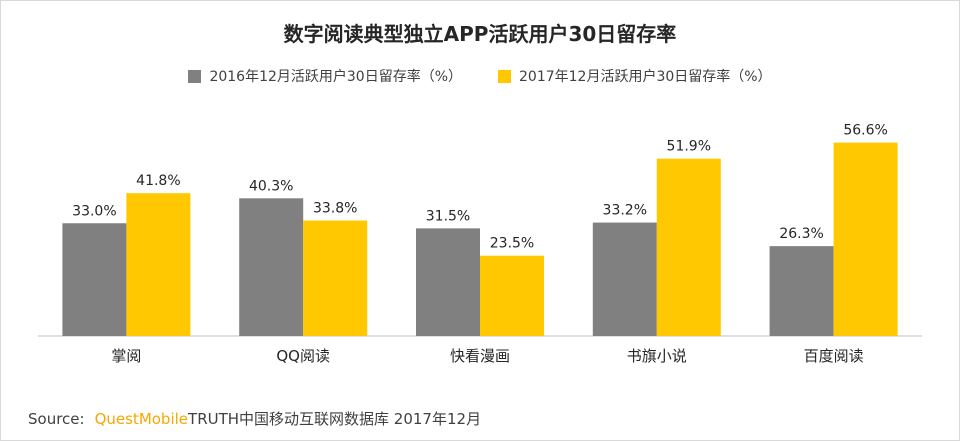 This screenshot has height=441, width=960. Describe the element at coordinates (645, 77) in the screenshot. I see `legend-label-2017: 2017年12月活跃用户30日留存率（%）` at that location.